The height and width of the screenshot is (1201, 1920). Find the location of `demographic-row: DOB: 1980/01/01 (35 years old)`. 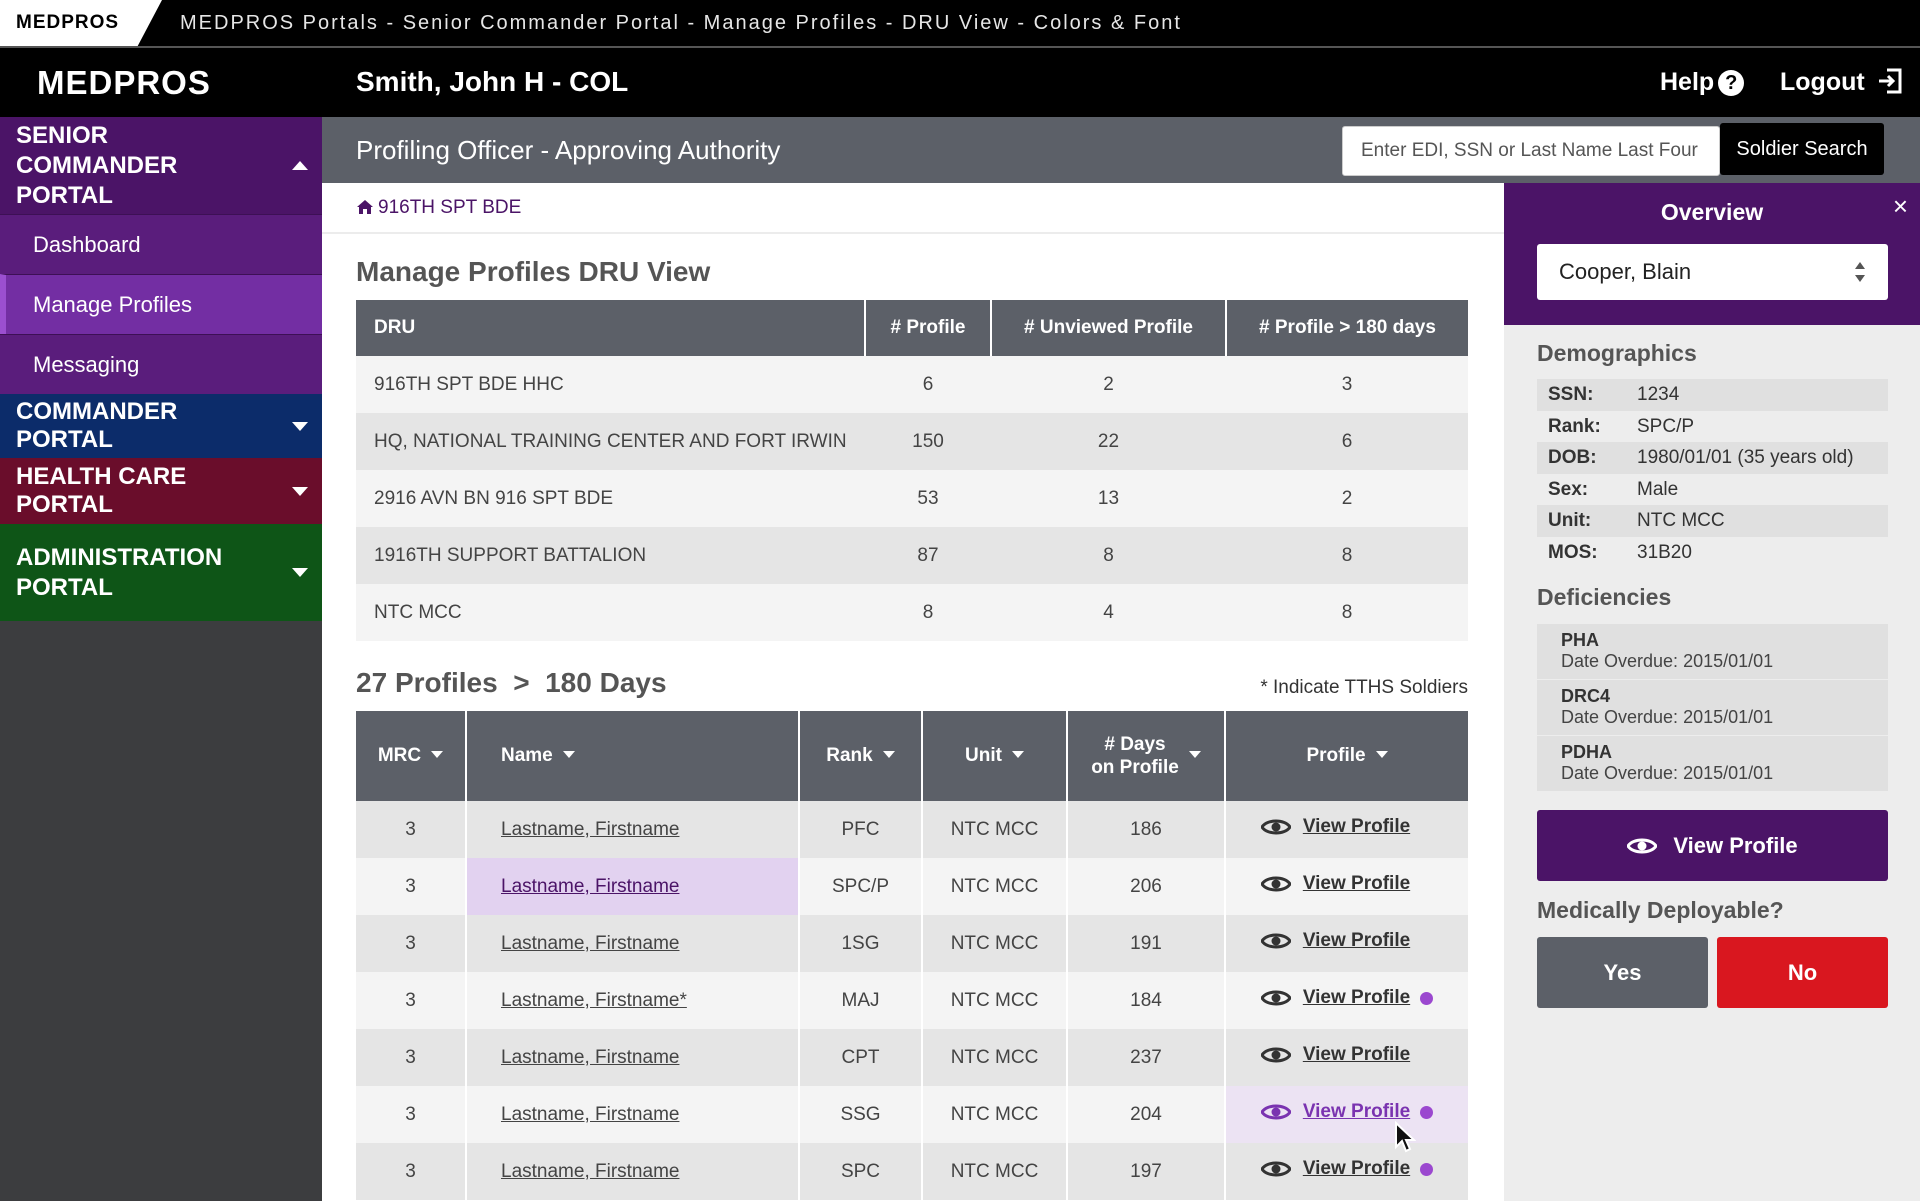

demographic-row: DOB: 1980/01/01 (35 years old) is located at coordinates (1712, 458).